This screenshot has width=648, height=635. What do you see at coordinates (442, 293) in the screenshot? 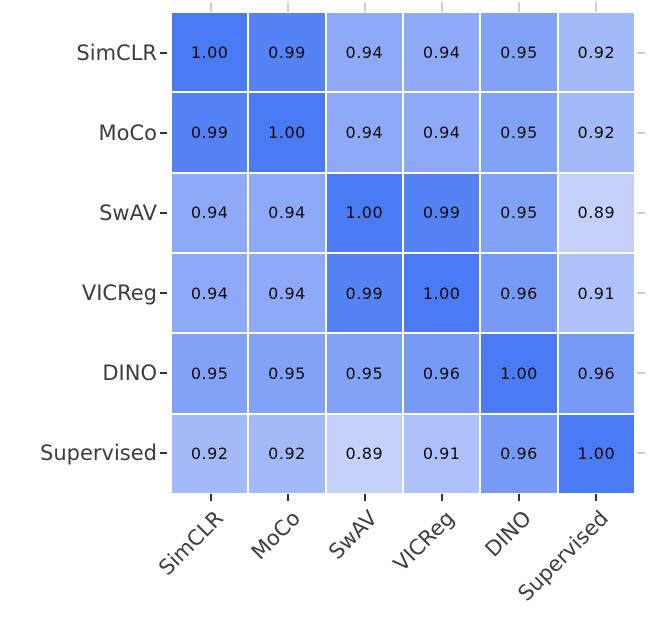
I see `heatmap-cell-VICReg-VICReg: 1.00` at bounding box center [442, 293].